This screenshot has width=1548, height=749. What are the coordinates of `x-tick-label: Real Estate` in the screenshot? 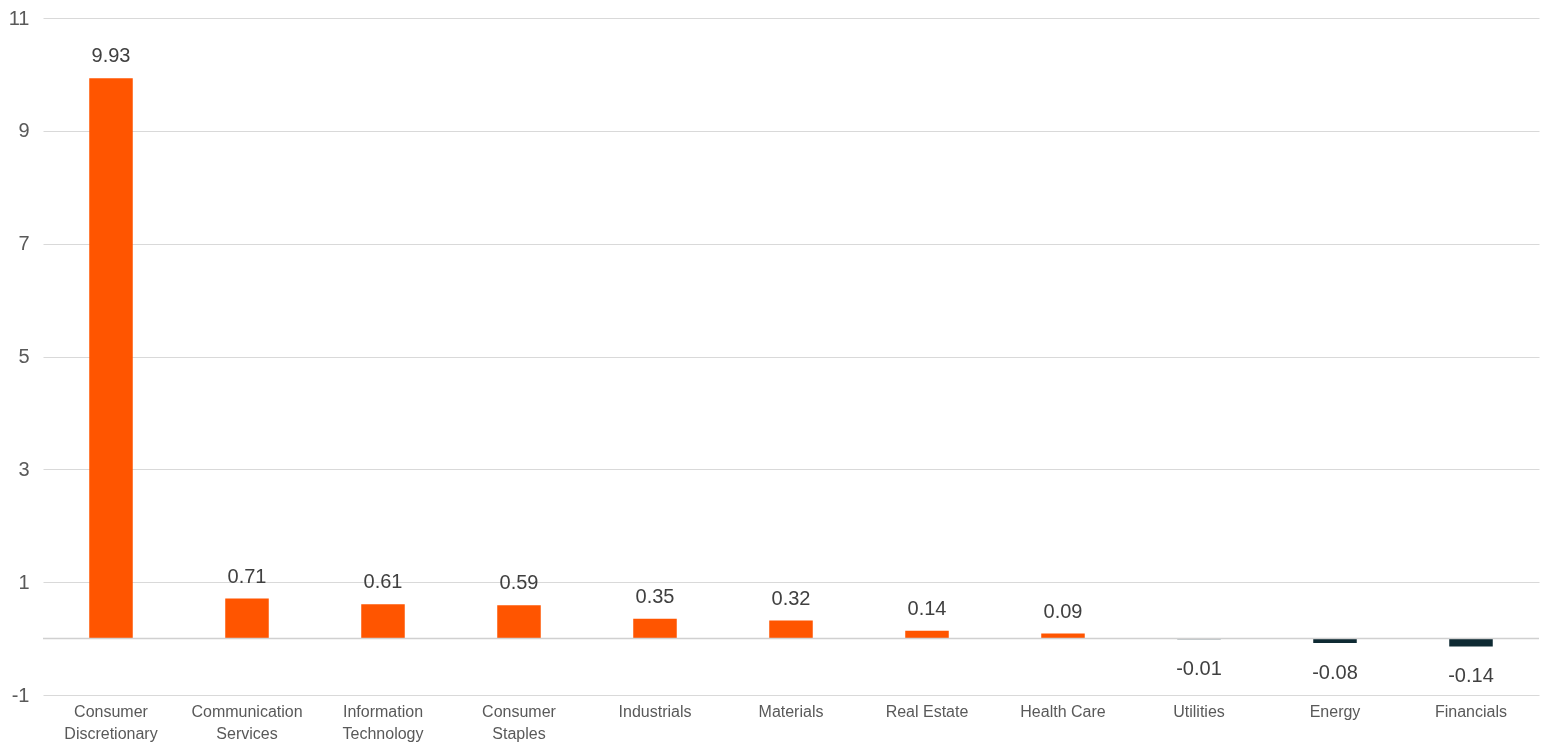 It's located at (927, 711).